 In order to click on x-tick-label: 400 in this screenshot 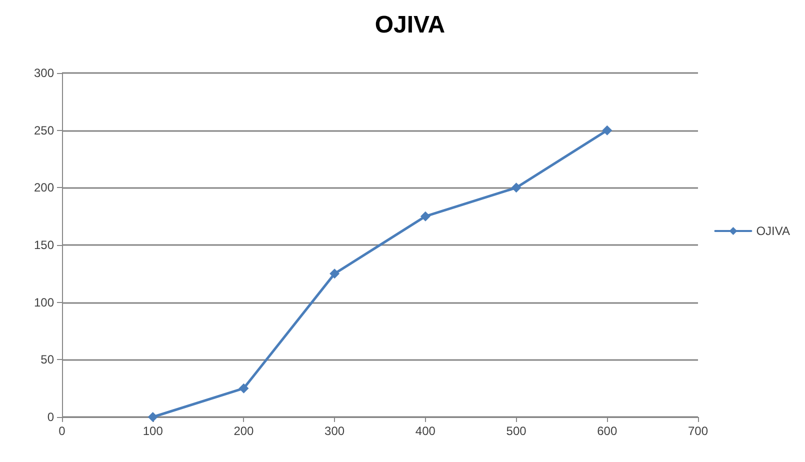, I will do `click(425, 431)`.